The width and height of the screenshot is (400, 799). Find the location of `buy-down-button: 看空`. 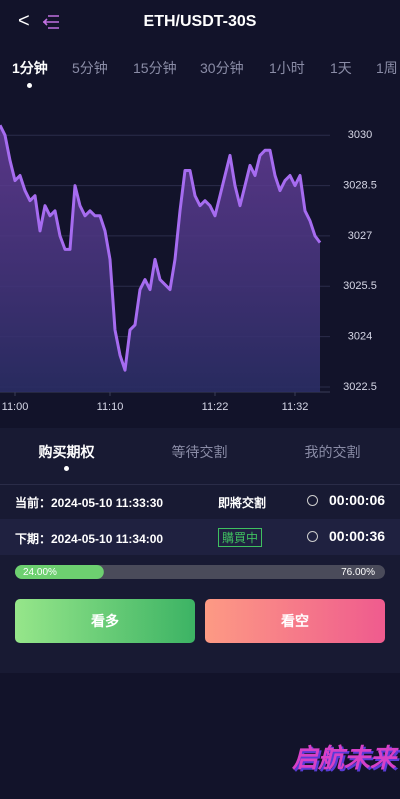

buy-down-button: 看空 is located at coordinates (295, 621).